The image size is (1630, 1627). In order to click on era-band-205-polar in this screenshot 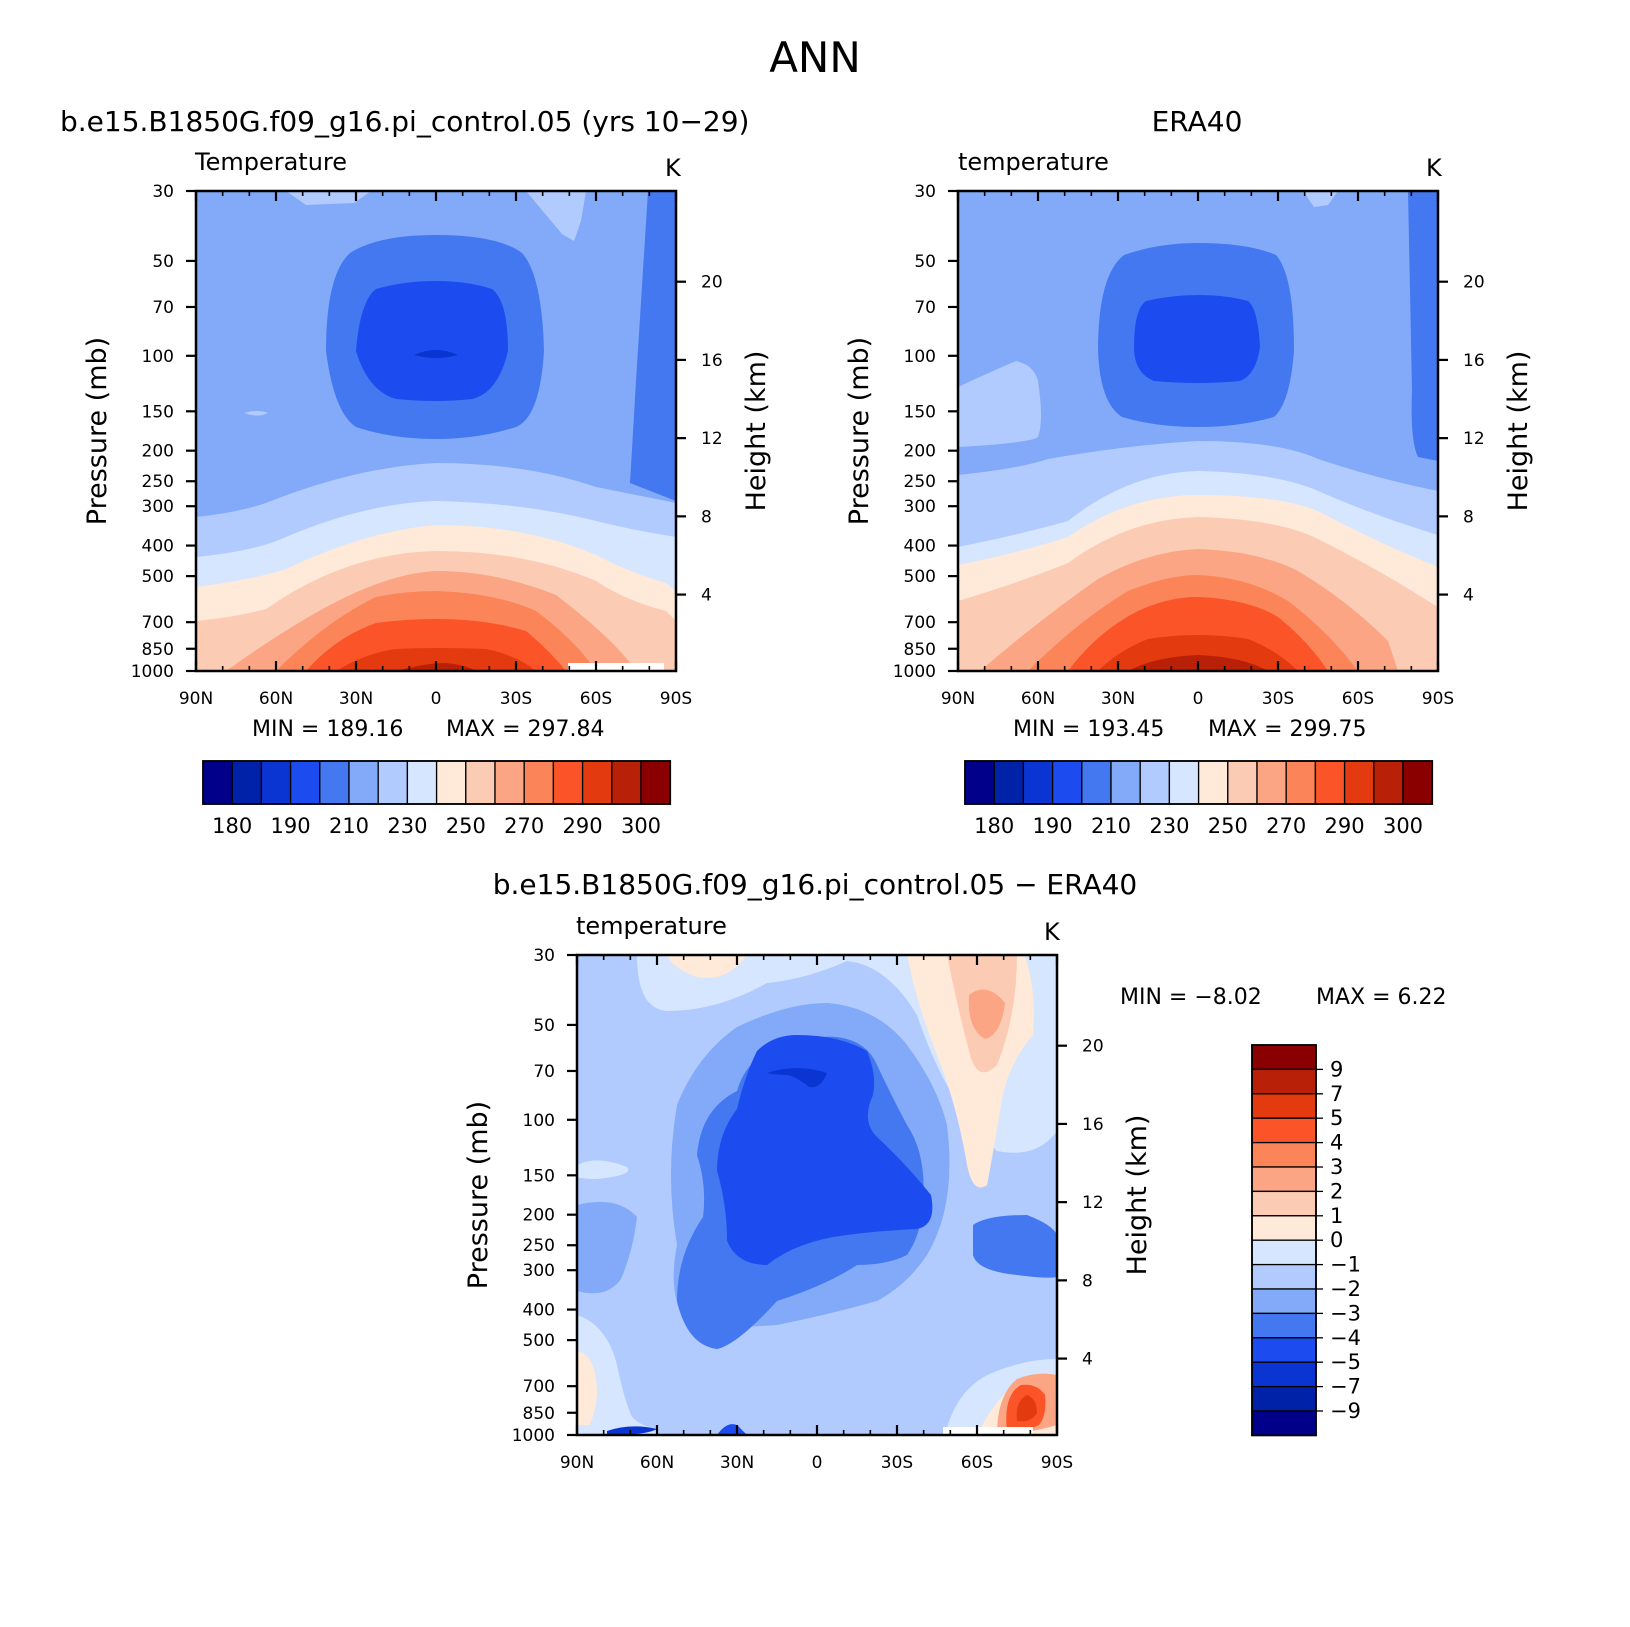, I will do `click(1423, 326)`.